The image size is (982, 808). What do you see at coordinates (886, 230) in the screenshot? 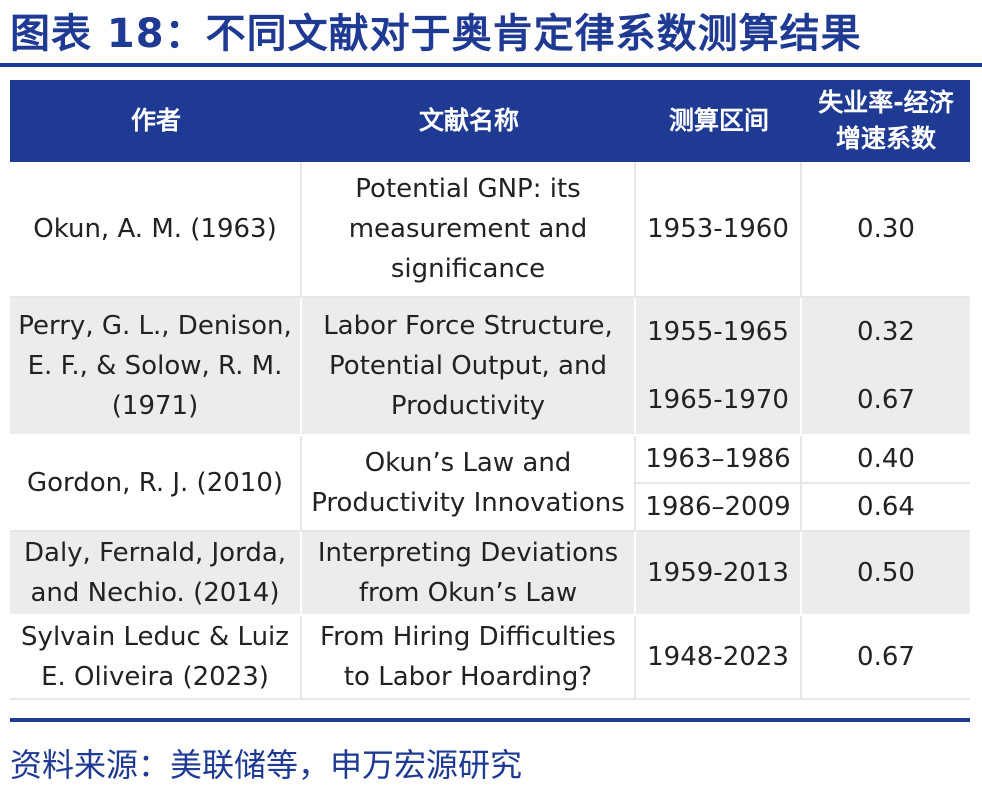
I see `coef-cell: 0.30` at bounding box center [886, 230].